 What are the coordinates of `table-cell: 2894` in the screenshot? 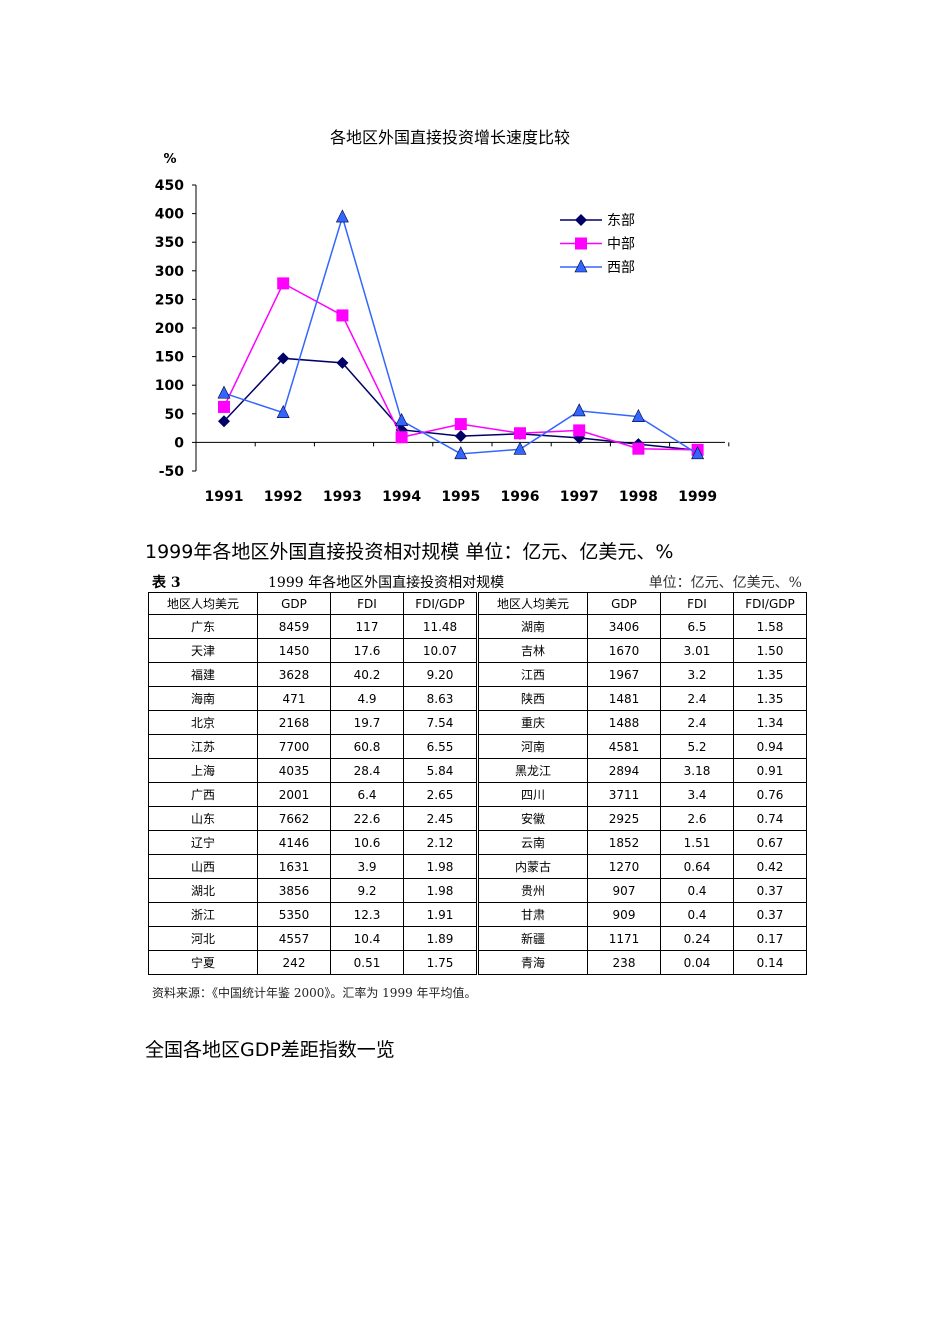 It's located at (624, 770).